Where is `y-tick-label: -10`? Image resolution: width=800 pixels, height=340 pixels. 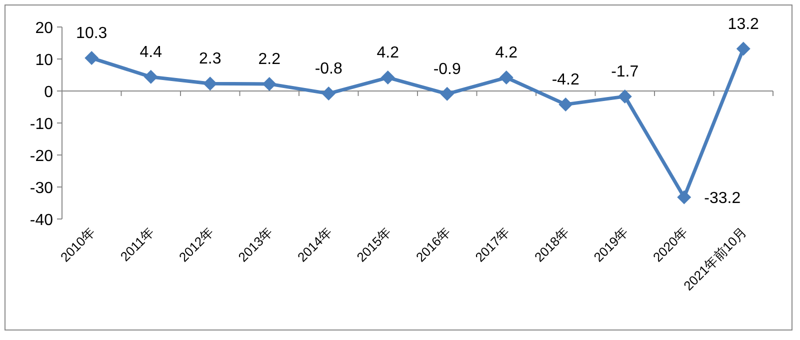
y-tick-label: -10 is located at coordinates (42, 124).